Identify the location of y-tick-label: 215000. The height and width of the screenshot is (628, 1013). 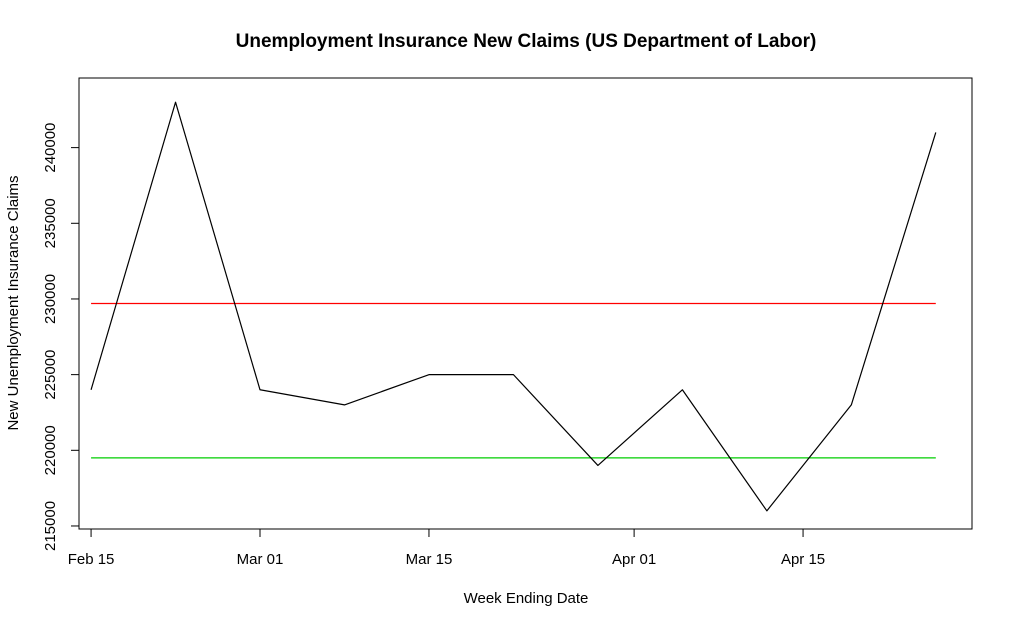
(50, 526).